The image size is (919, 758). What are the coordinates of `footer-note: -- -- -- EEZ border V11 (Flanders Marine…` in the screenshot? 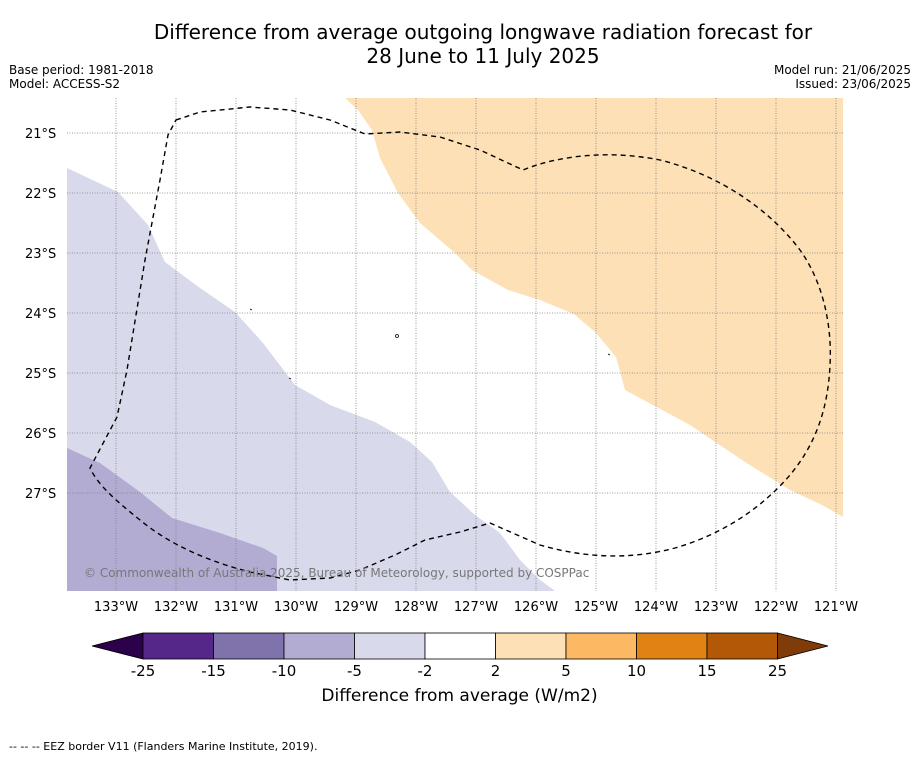 It's located at (163, 746).